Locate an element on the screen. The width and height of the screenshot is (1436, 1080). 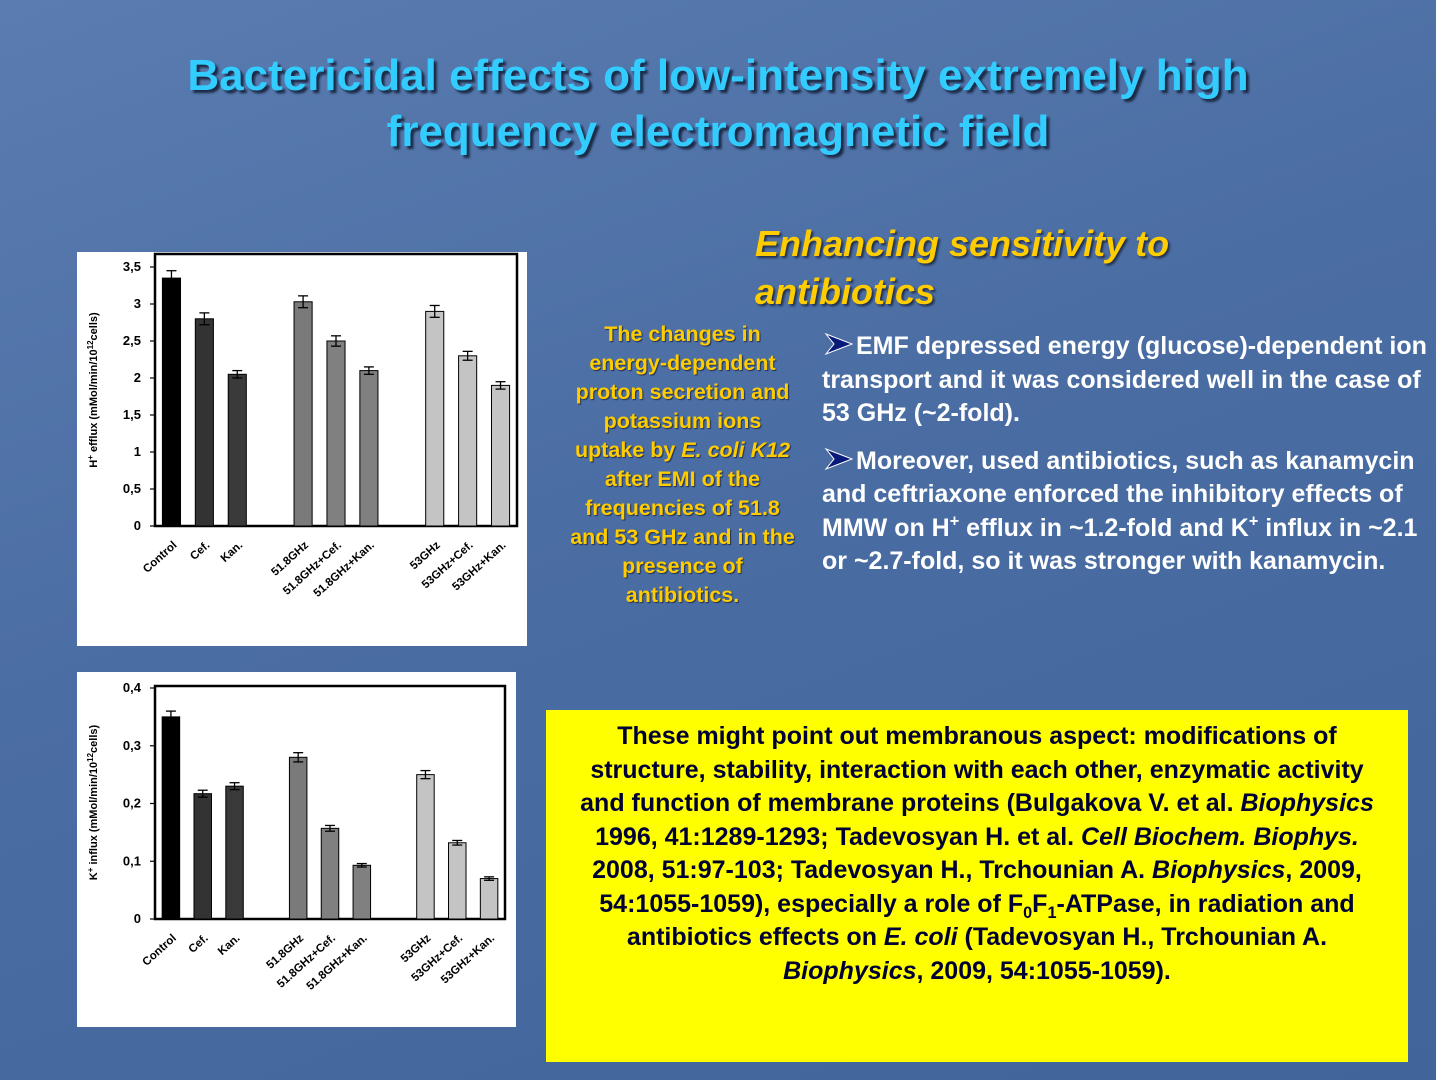
subscript: 1 is located at coordinates (1052, 912).